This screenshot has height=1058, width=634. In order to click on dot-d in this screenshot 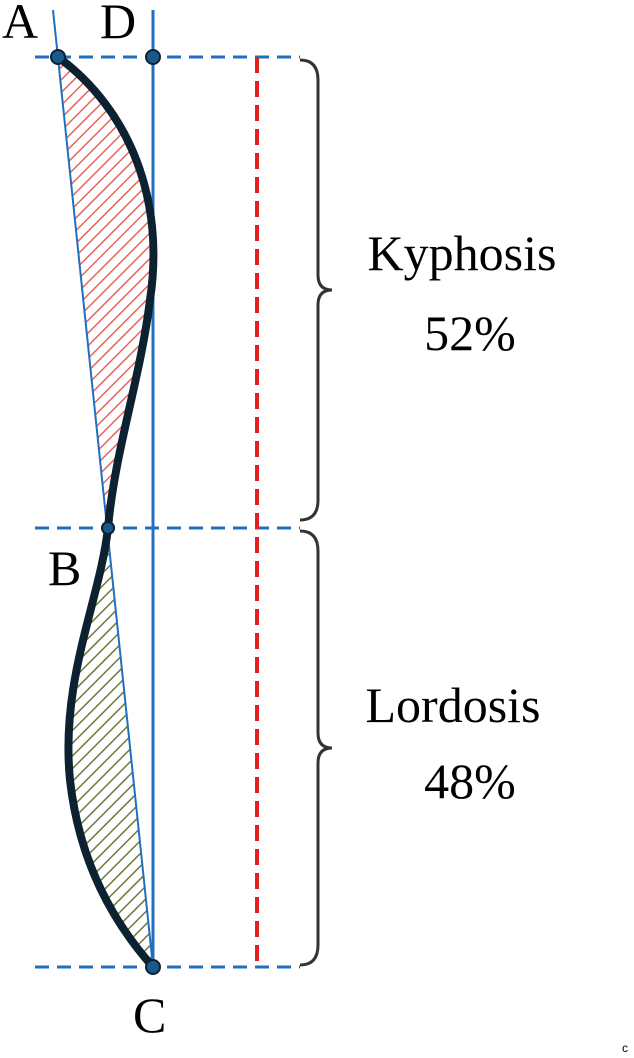, I will do `click(153, 57)`.